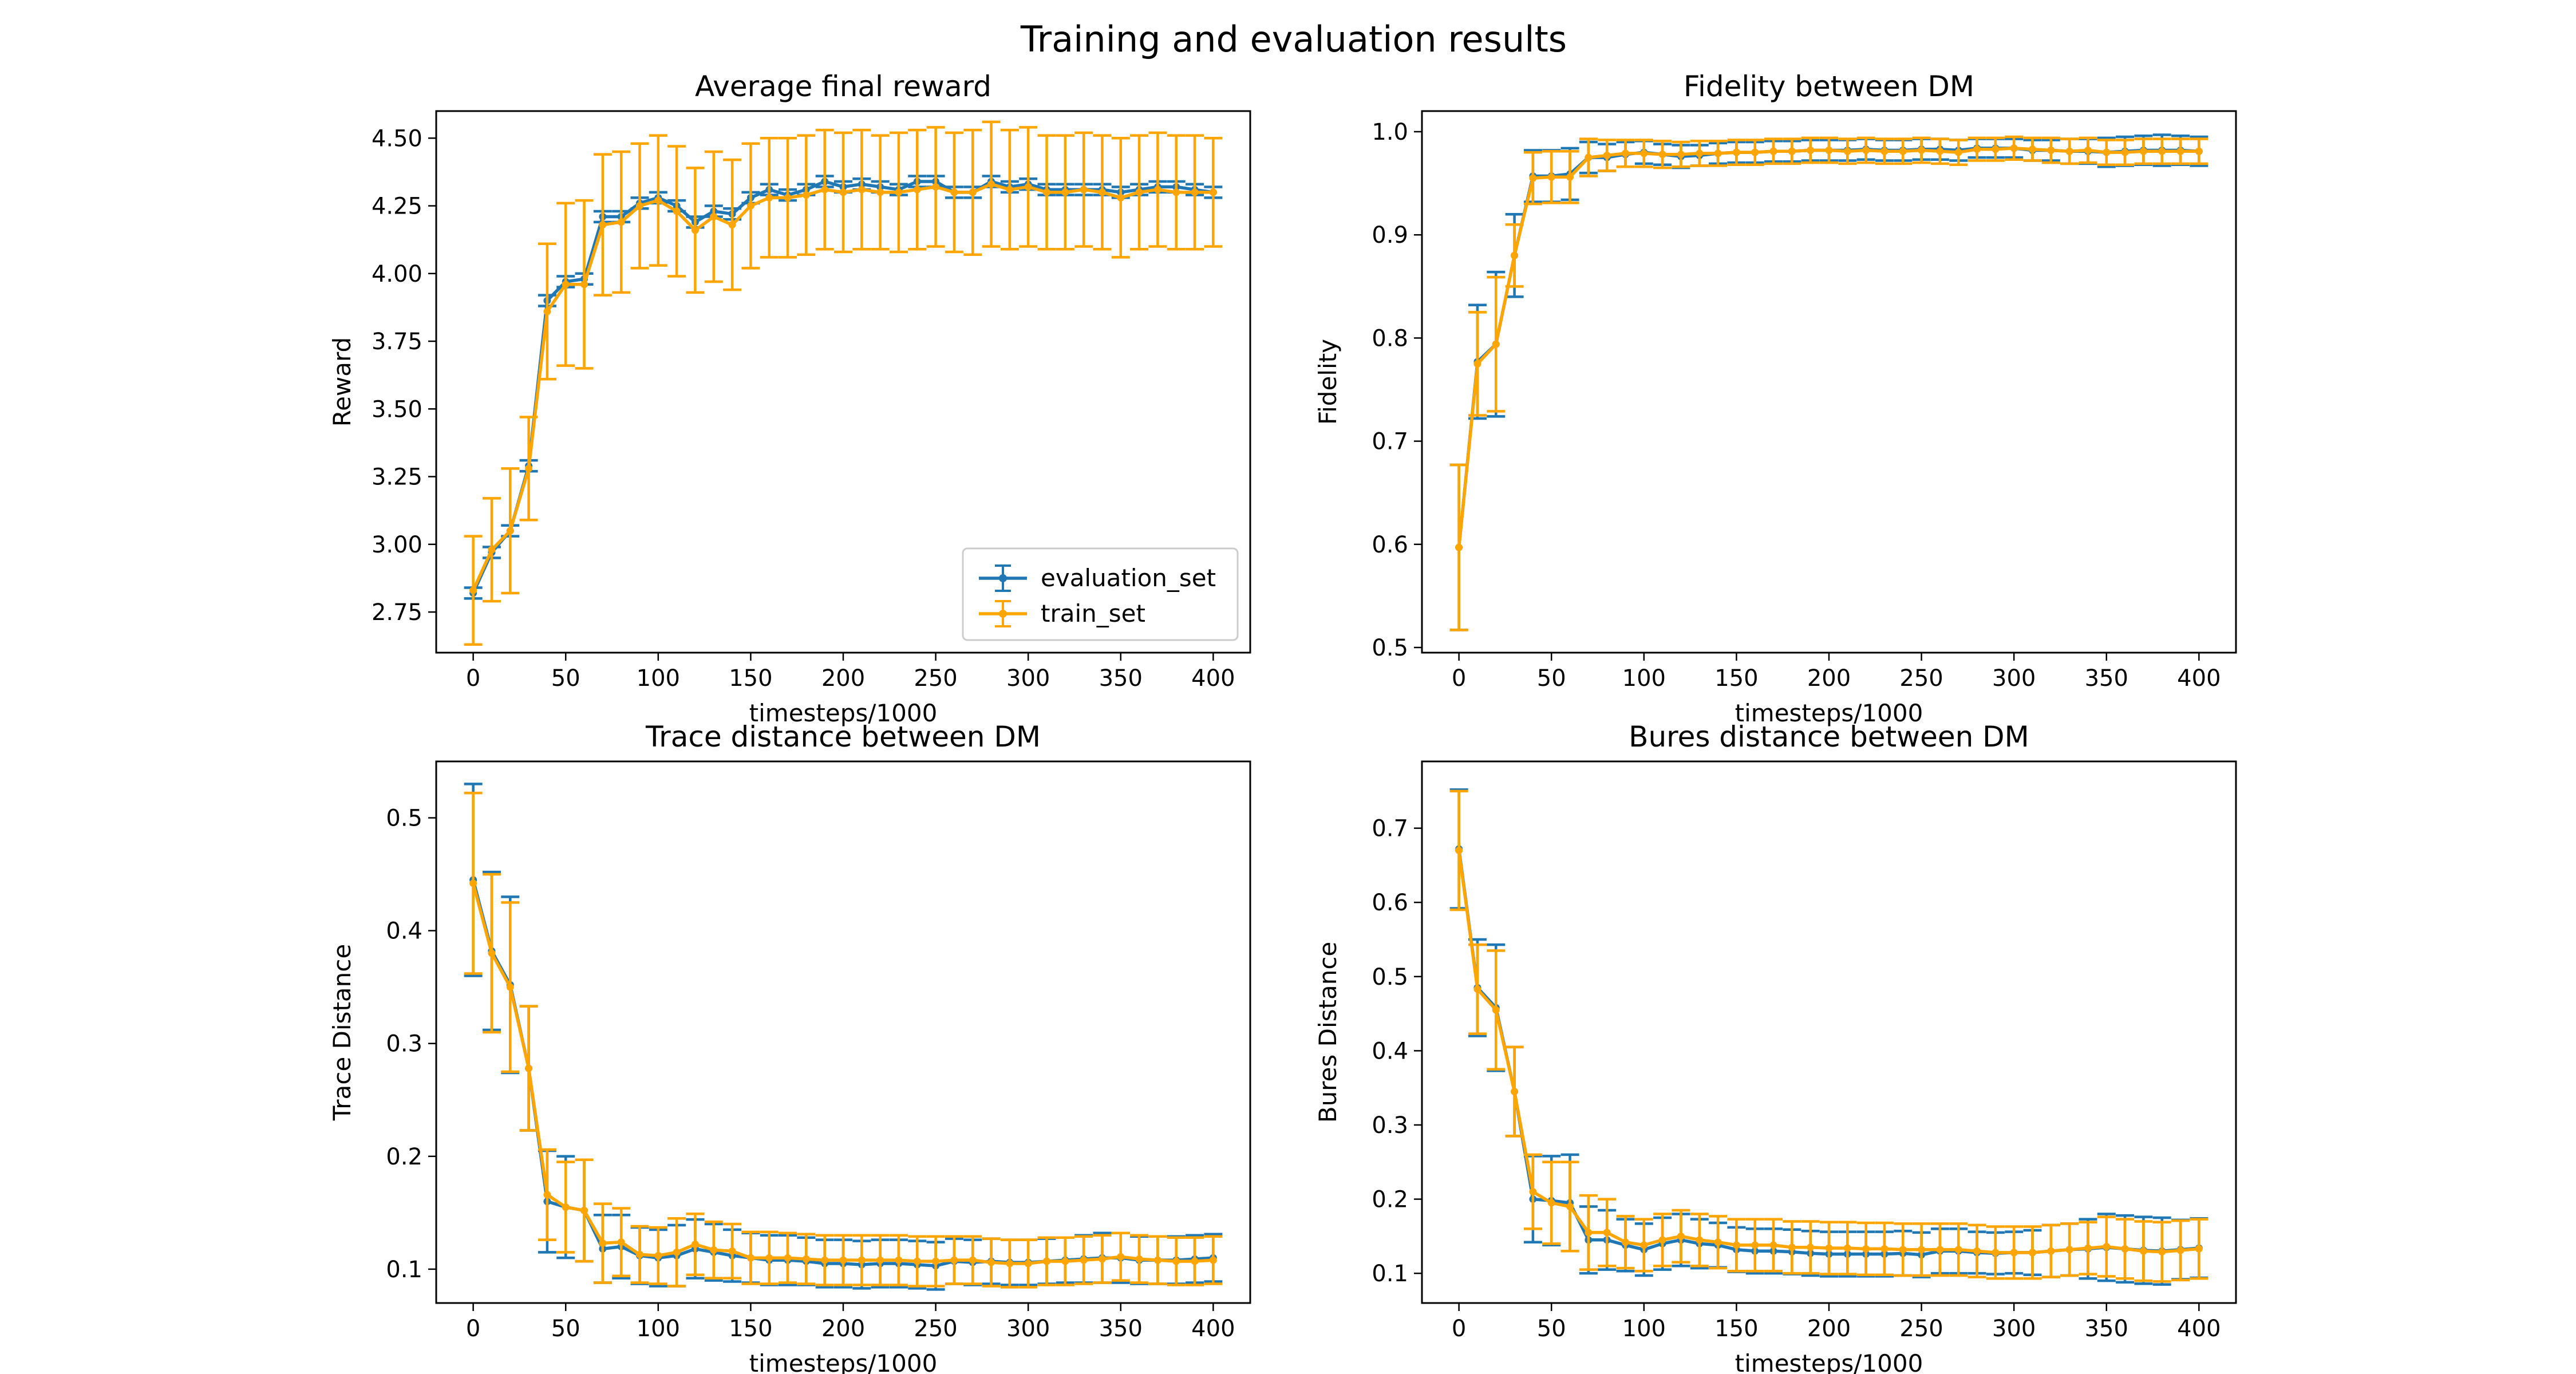 The image size is (2576, 1374). Describe the element at coordinates (342, 1032) in the screenshot. I see `y-axis-label: Trace Distance` at that location.